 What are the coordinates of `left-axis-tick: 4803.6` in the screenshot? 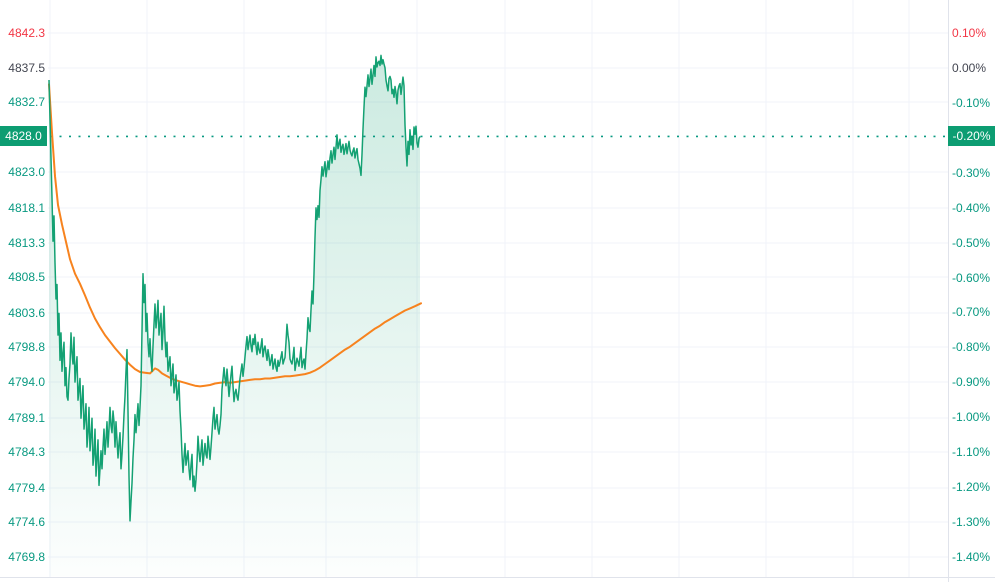 It's located at (26, 312).